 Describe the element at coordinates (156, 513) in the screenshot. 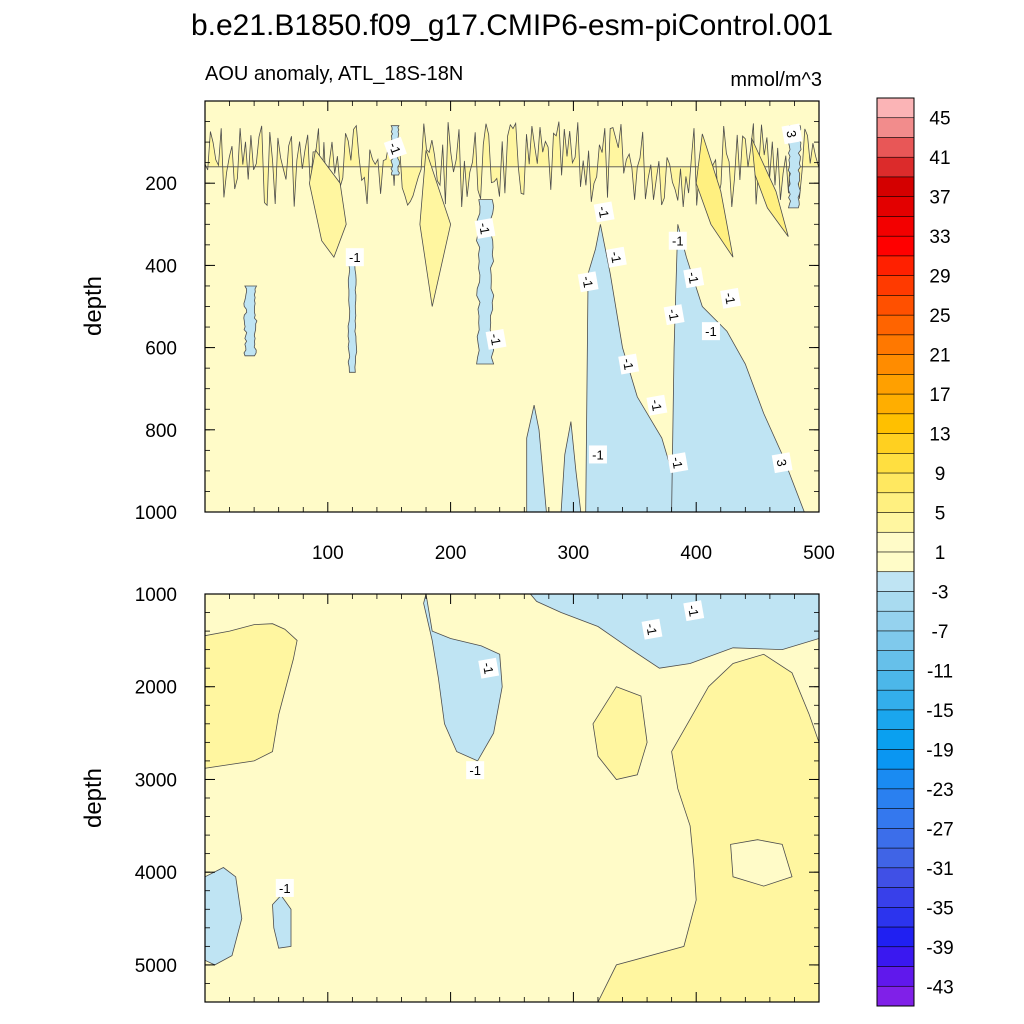

I see `upper-y-tick-label: 1000` at that location.